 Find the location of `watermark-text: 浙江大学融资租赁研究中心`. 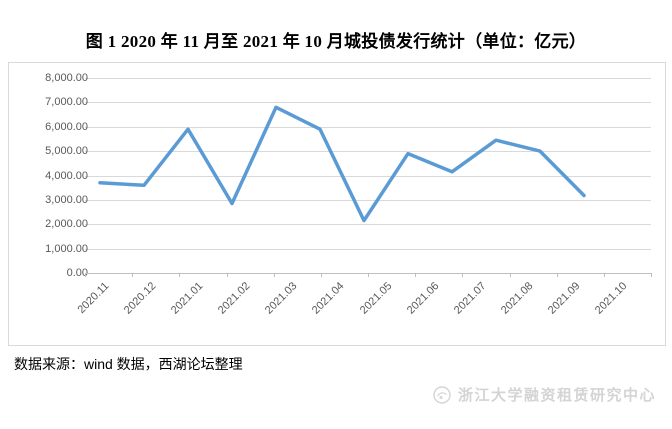

watermark-text: 浙江大学融资租赁研究中心 is located at coordinates (556, 395).